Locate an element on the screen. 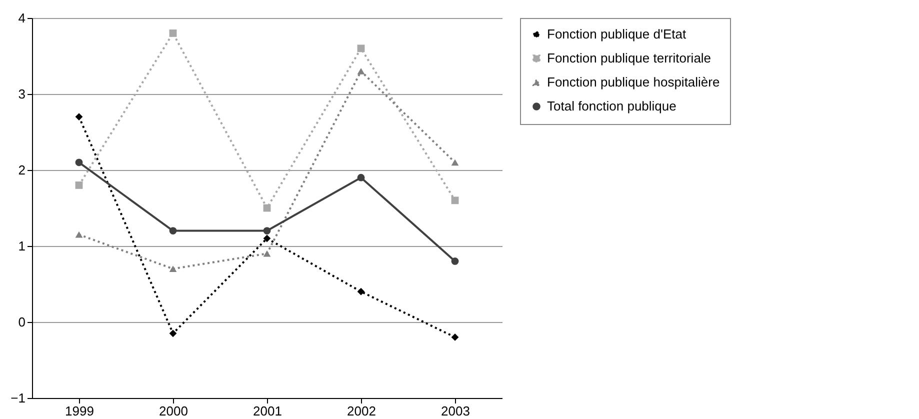 This screenshot has height=419, width=919. x-tick-label: 2000 is located at coordinates (173, 411).